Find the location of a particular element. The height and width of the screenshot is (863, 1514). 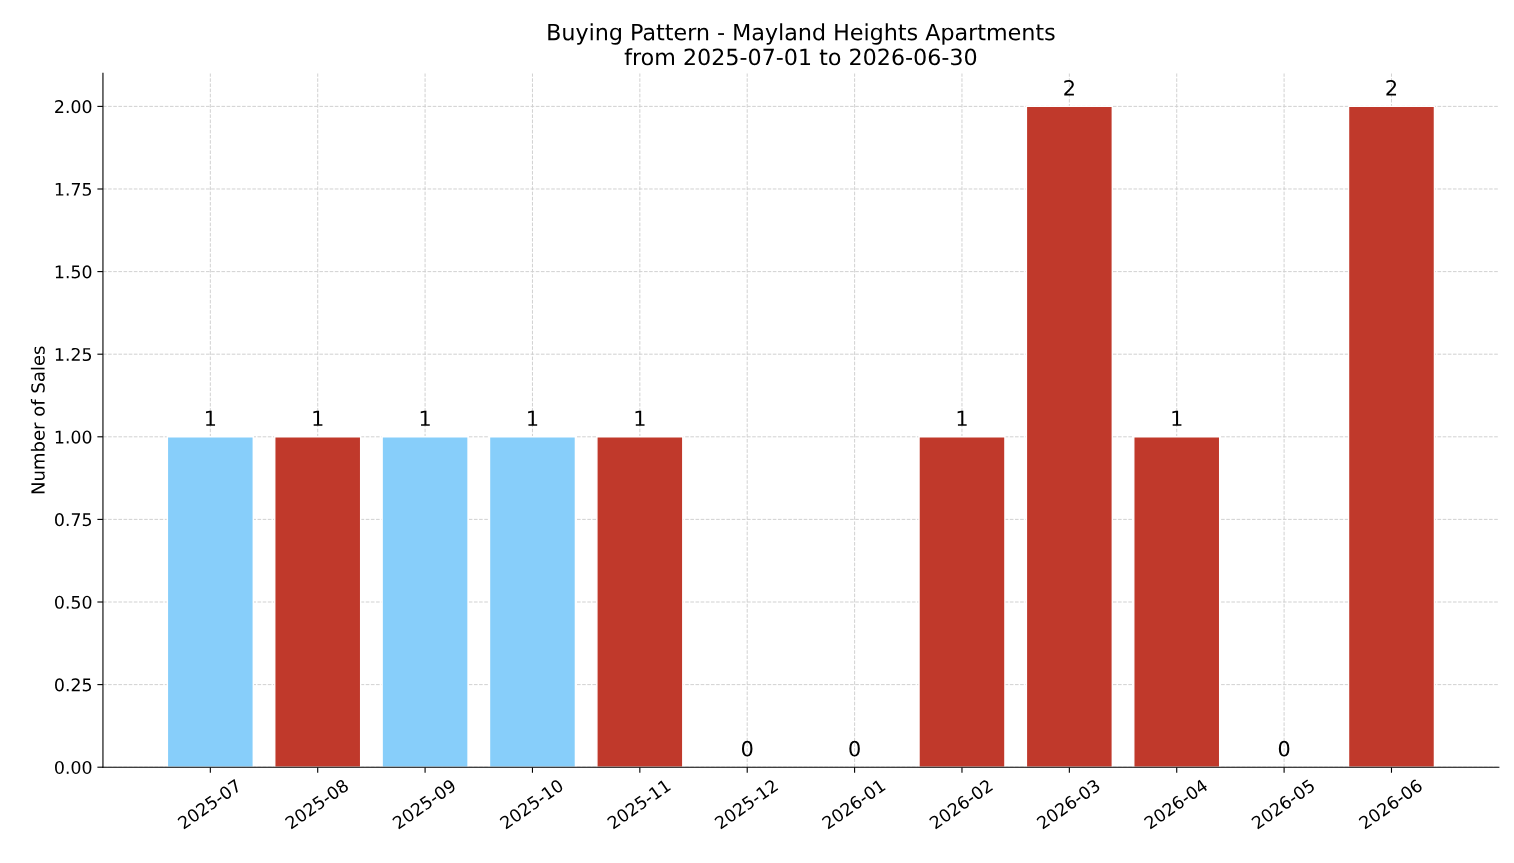

y-tick-label: 0.25 is located at coordinates (73, 685).